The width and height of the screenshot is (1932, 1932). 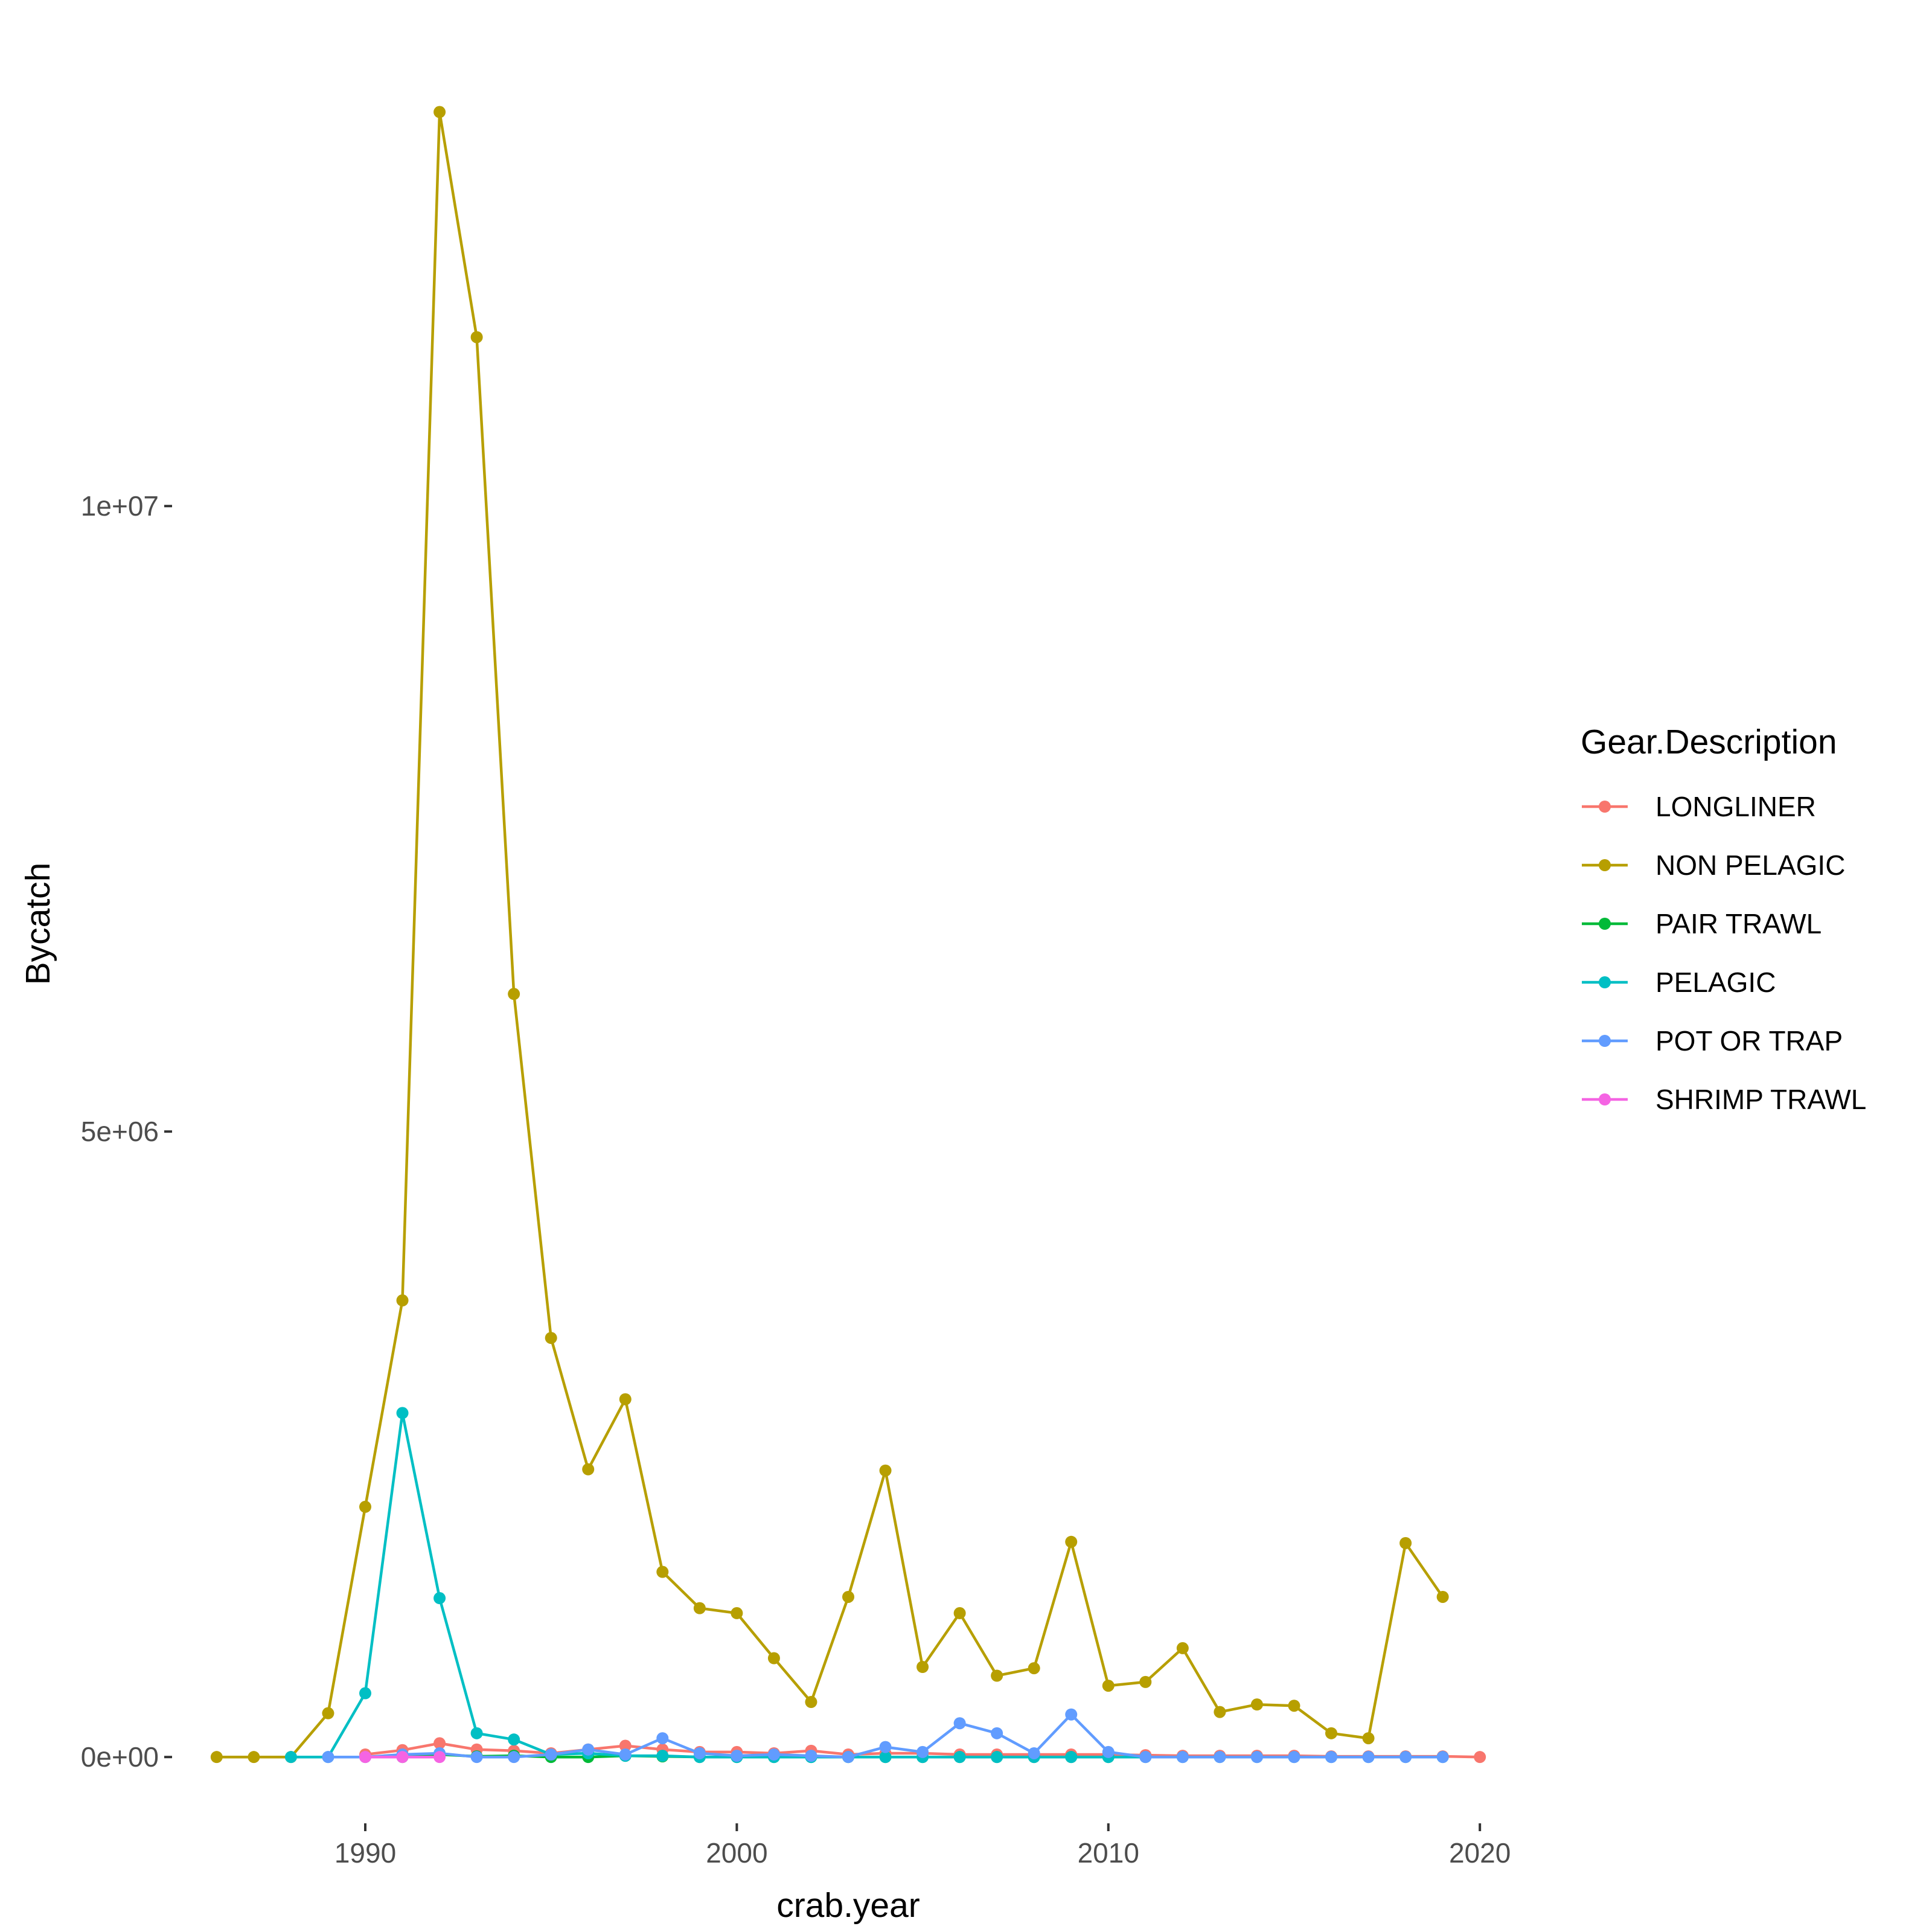 What do you see at coordinates (120, 506) in the screenshot?
I see `y-tick-label: 1e+07` at bounding box center [120, 506].